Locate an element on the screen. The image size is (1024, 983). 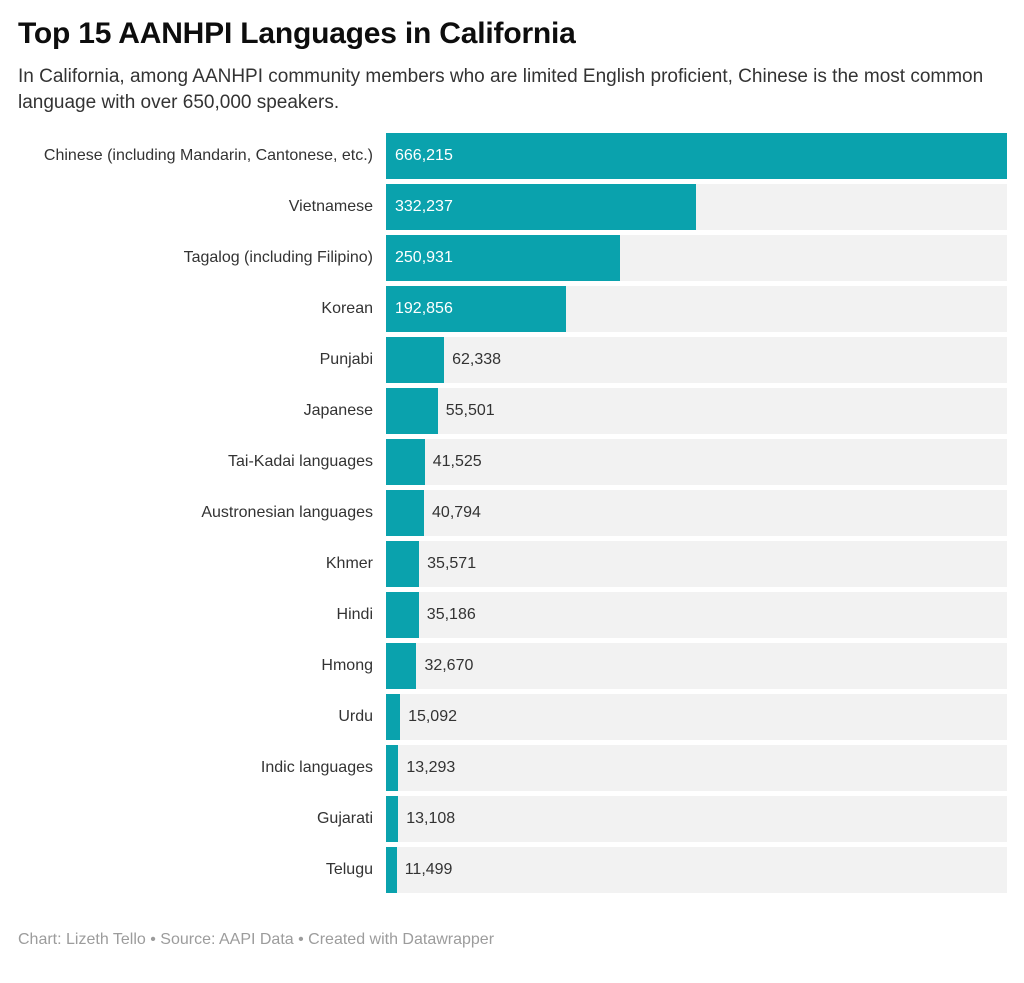
category-label: Korean is located at coordinates (347, 308).